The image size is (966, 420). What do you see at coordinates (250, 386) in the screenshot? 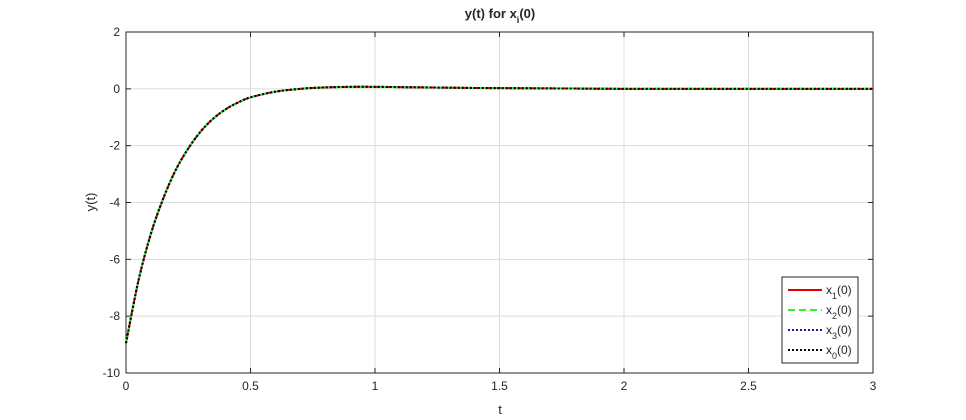
I see `x-tick-label: 0.5` at bounding box center [250, 386].